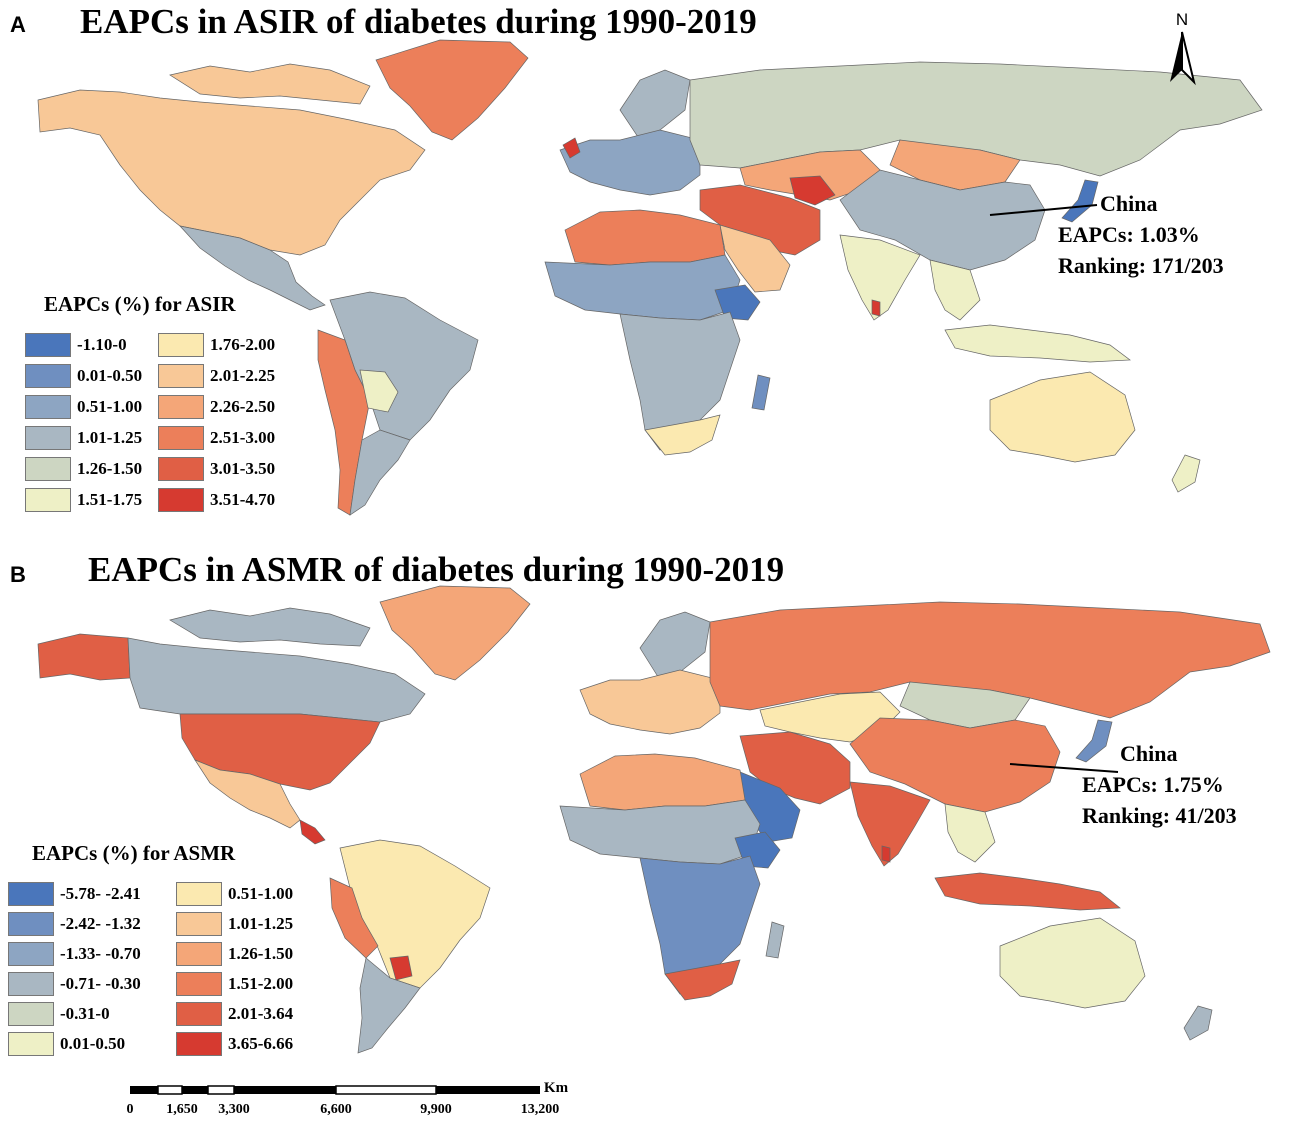 The width and height of the screenshot is (1311, 1129). I want to click on asmr-legend-item: -2.42- -1.32, so click(74, 924).